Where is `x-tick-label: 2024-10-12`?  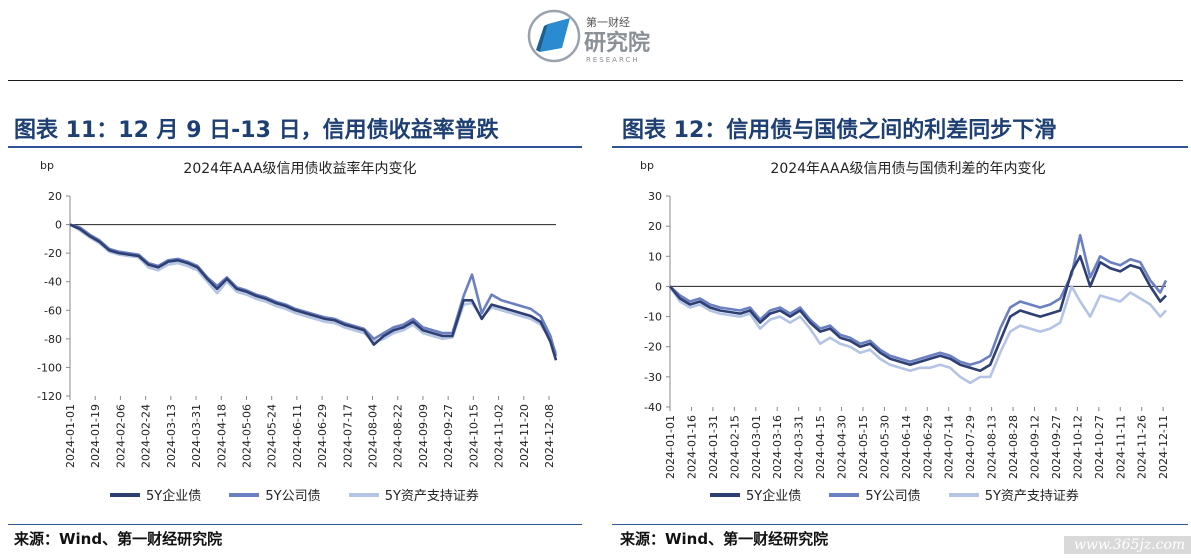
x-tick-label: 2024-10-12 is located at coordinates (1077, 447).